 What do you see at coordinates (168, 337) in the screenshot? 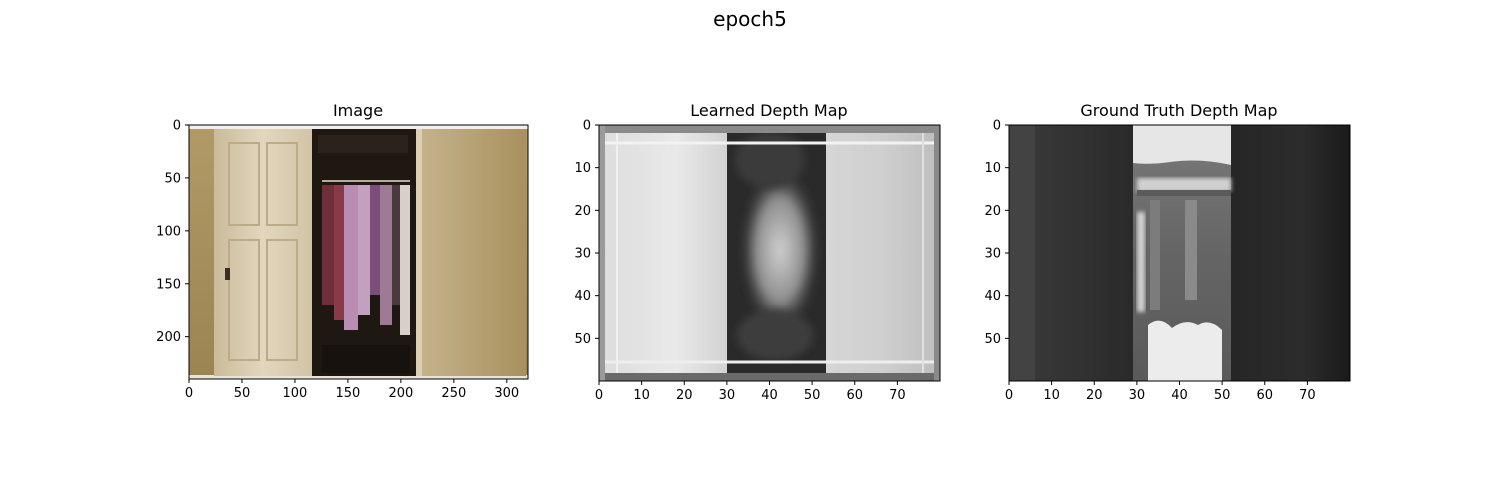
I see `y-tick-label-image: 200` at bounding box center [168, 337].